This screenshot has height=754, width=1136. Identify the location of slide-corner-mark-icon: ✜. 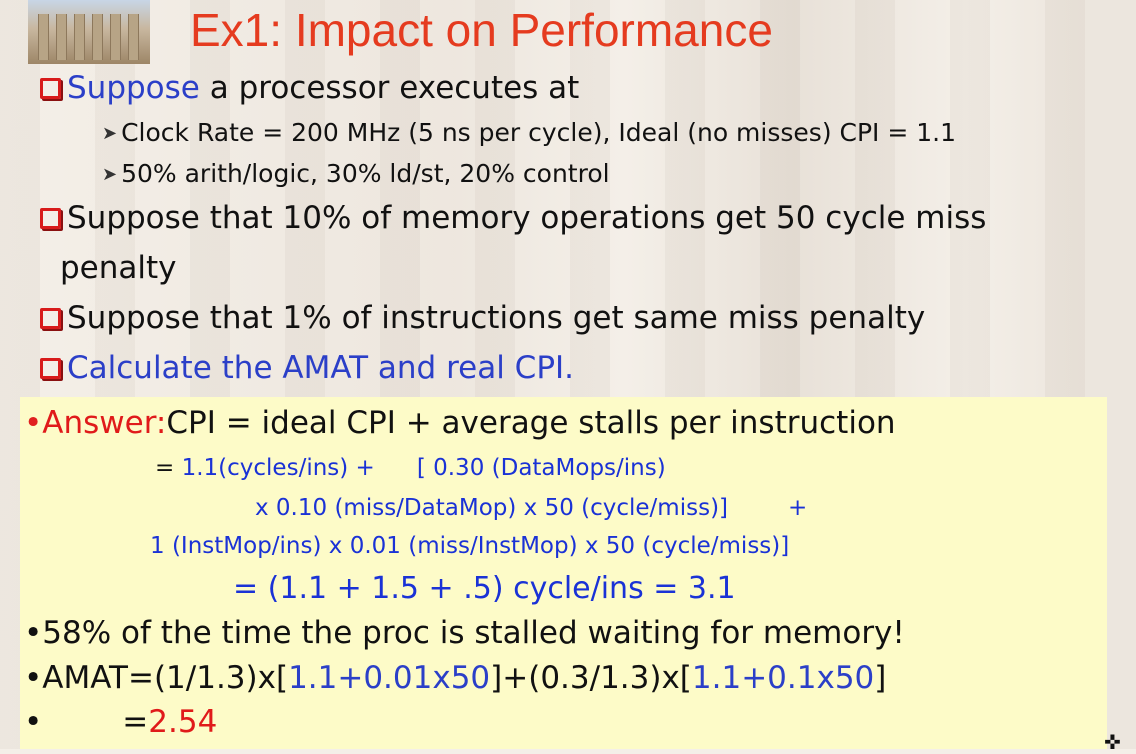
(1112, 742).